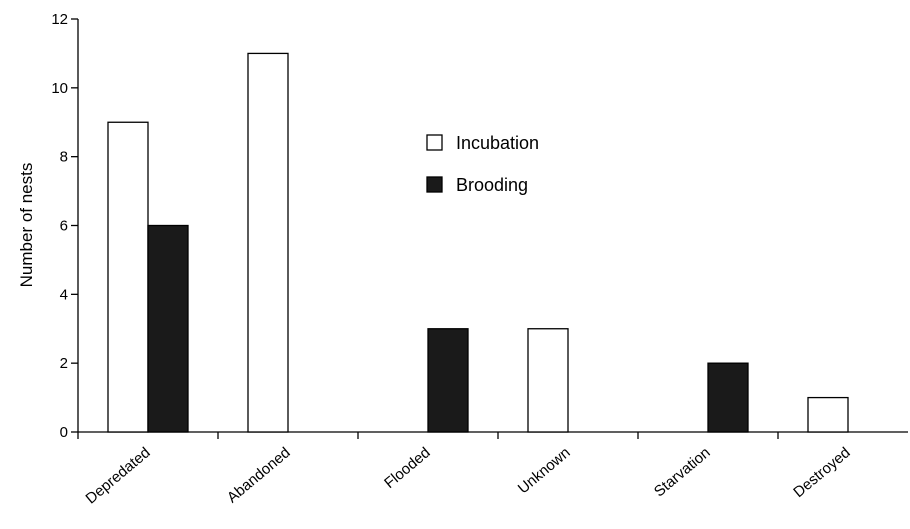  Describe the element at coordinates (407, 468) in the screenshot. I see `category-label-flooded: Flooded` at that location.